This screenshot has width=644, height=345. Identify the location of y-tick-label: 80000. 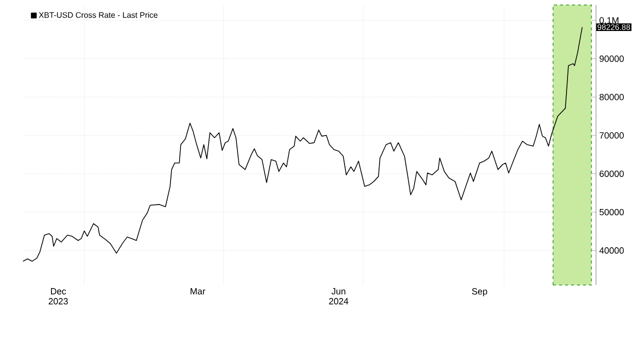
(612, 97).